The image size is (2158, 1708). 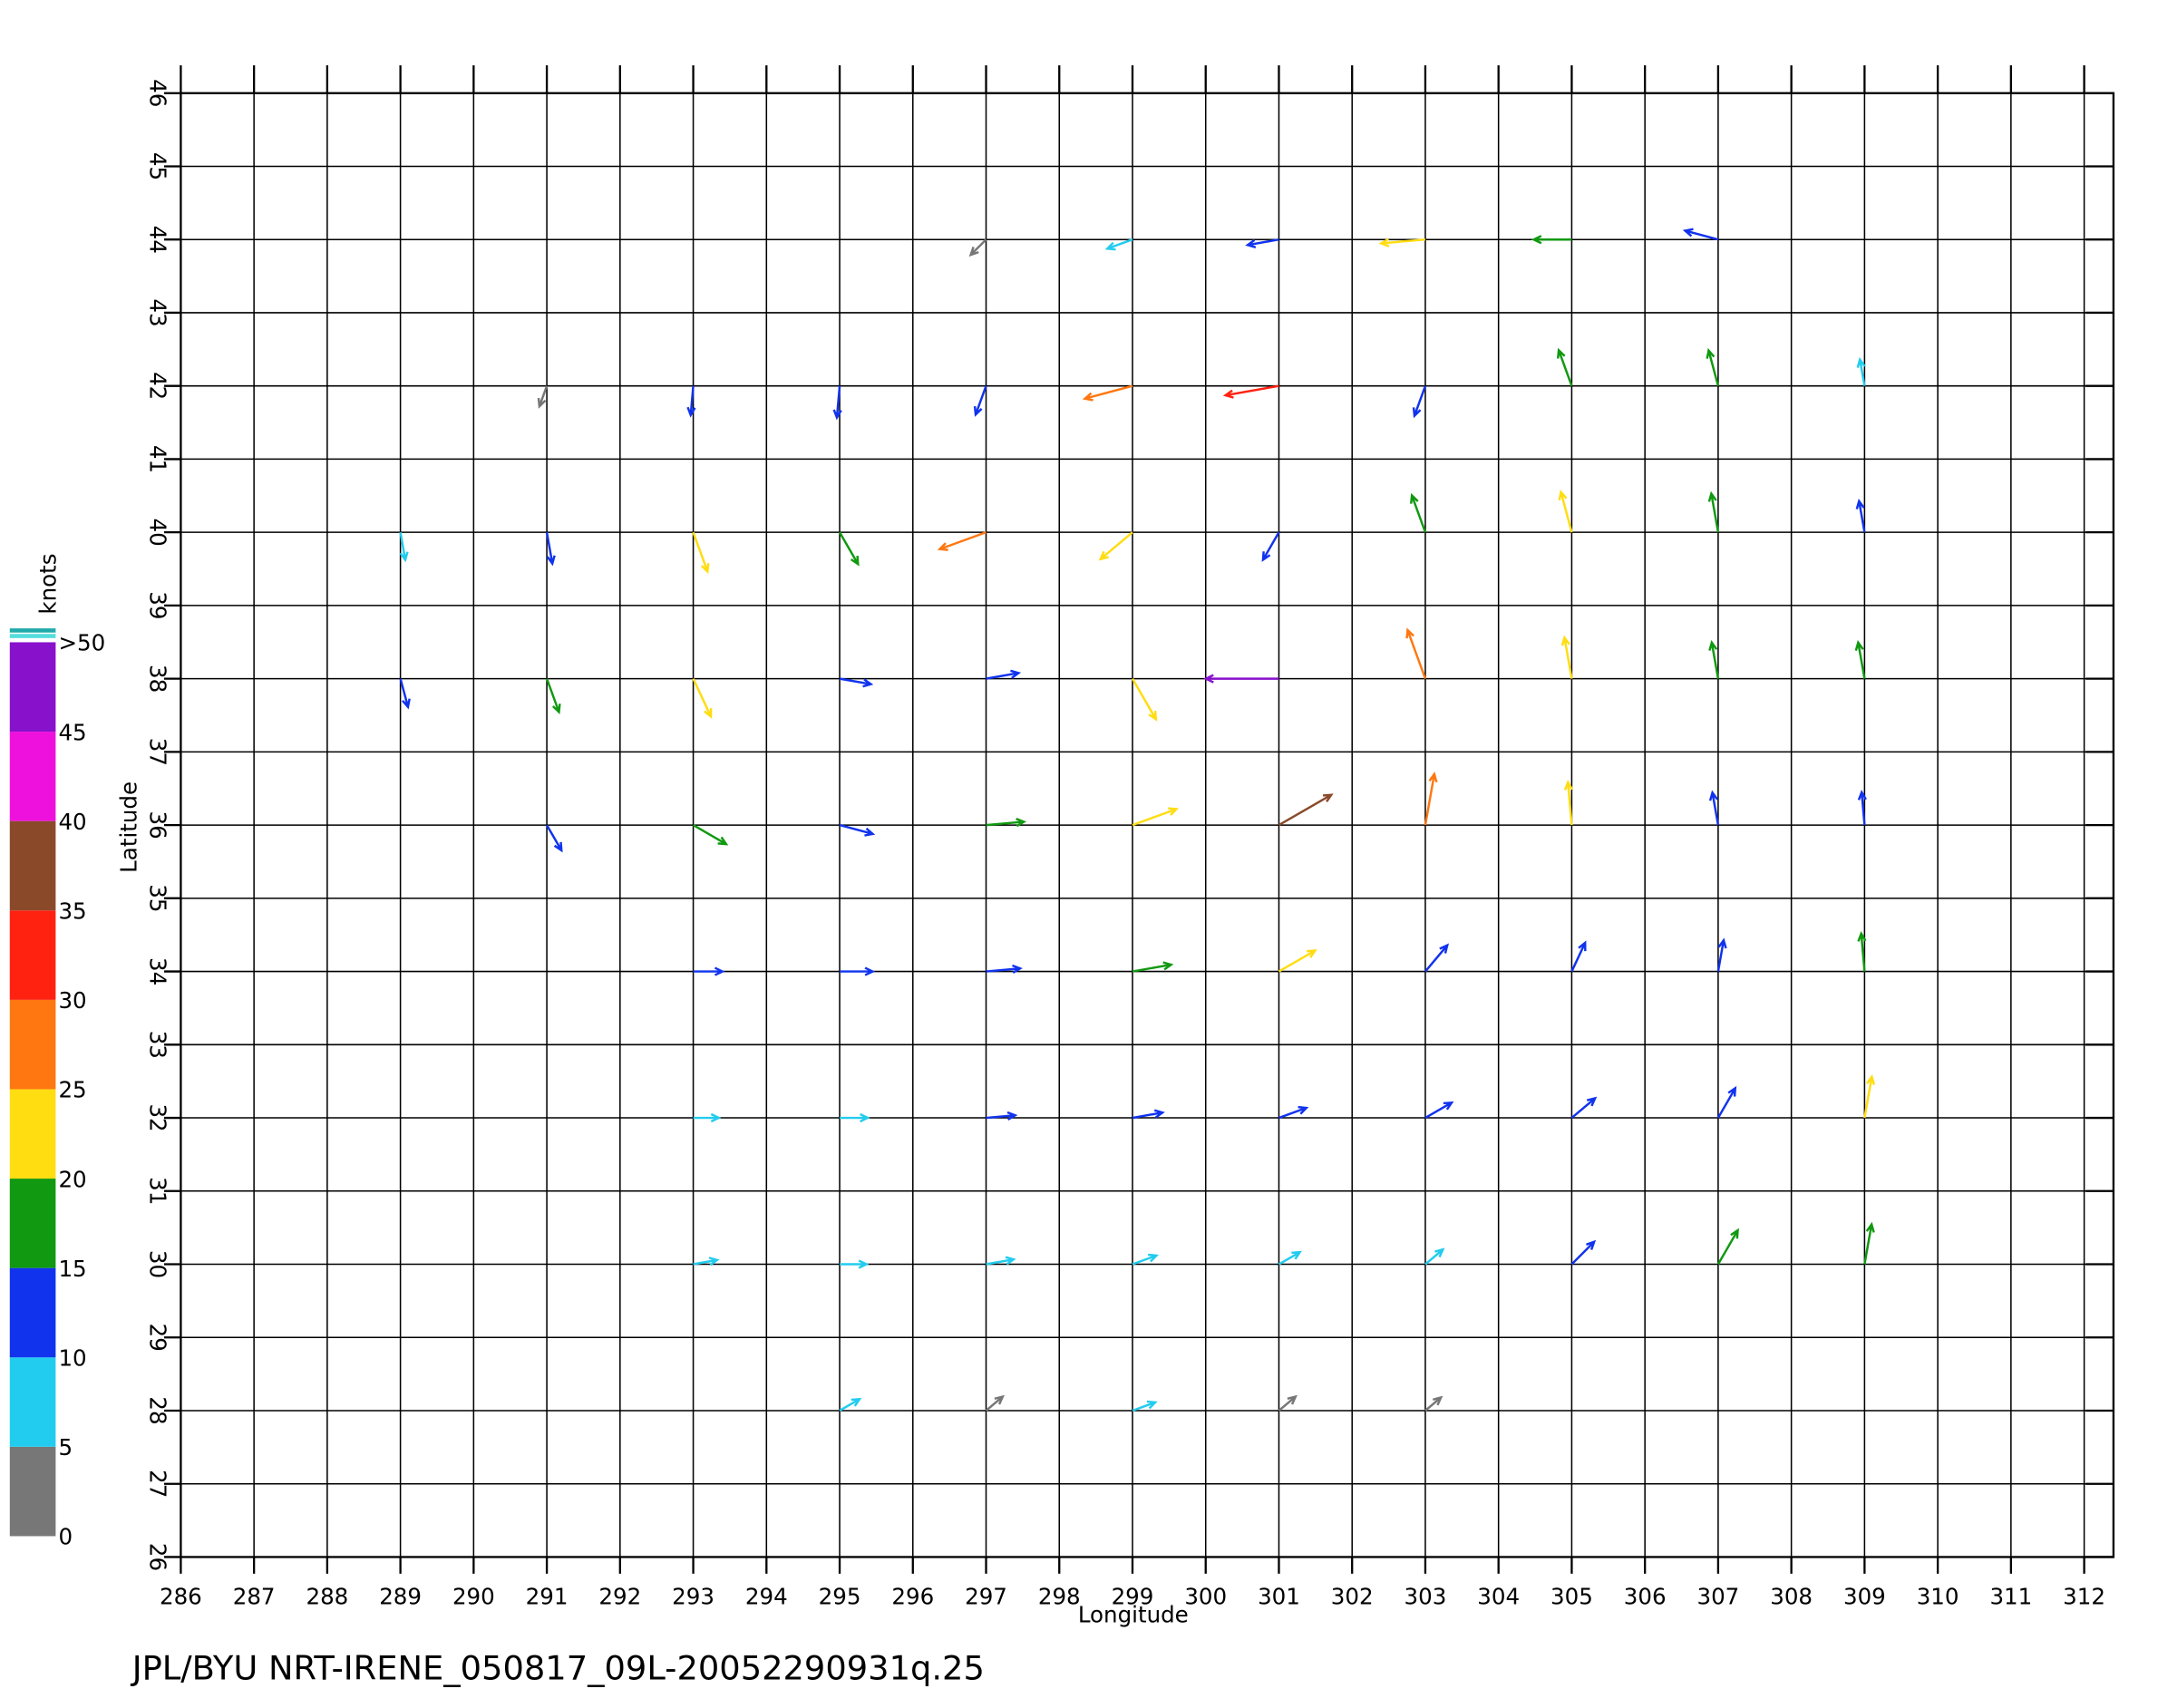 I want to click on y-tick-label: 28, so click(x=158, y=1410).